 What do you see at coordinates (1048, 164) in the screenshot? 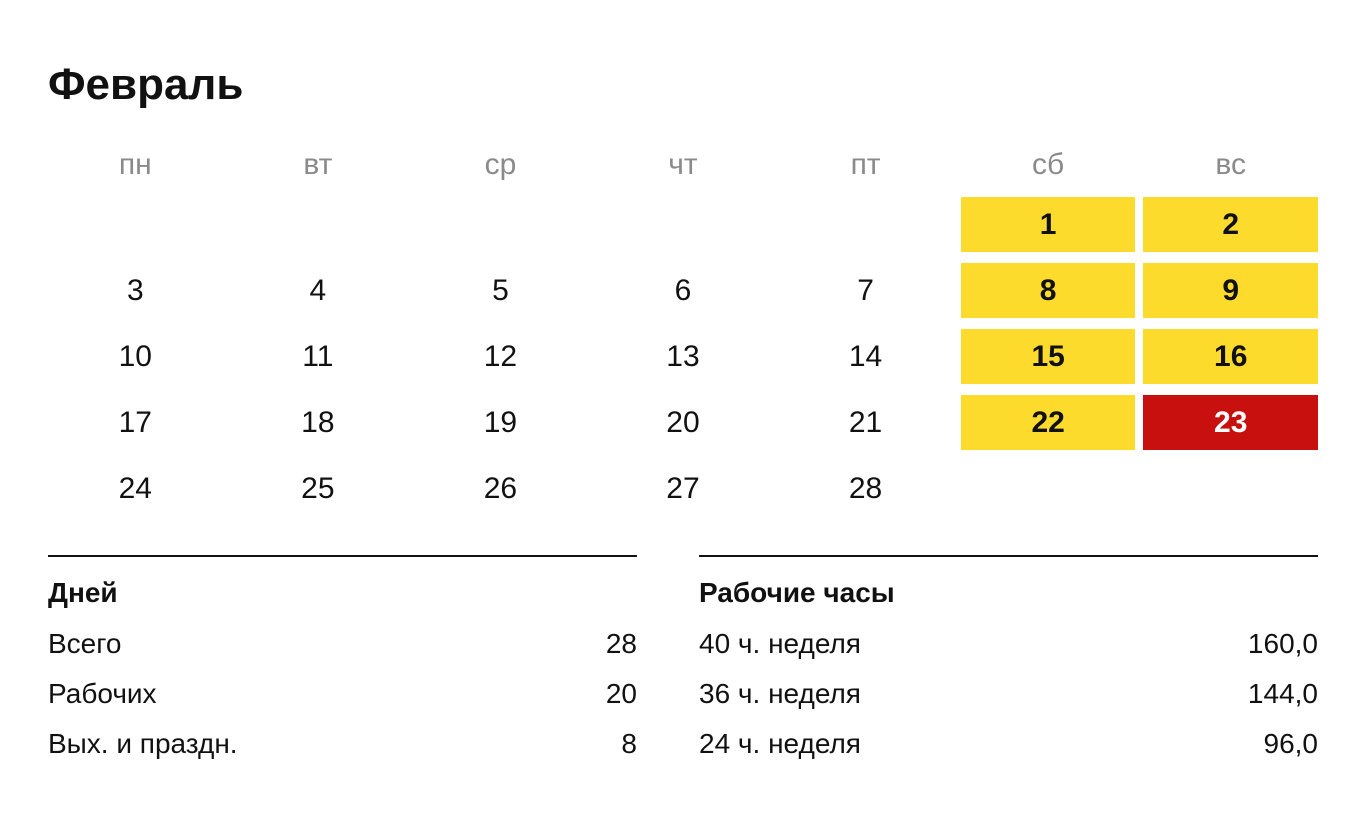
I see `weekday-label-sat: сб` at bounding box center [1048, 164].